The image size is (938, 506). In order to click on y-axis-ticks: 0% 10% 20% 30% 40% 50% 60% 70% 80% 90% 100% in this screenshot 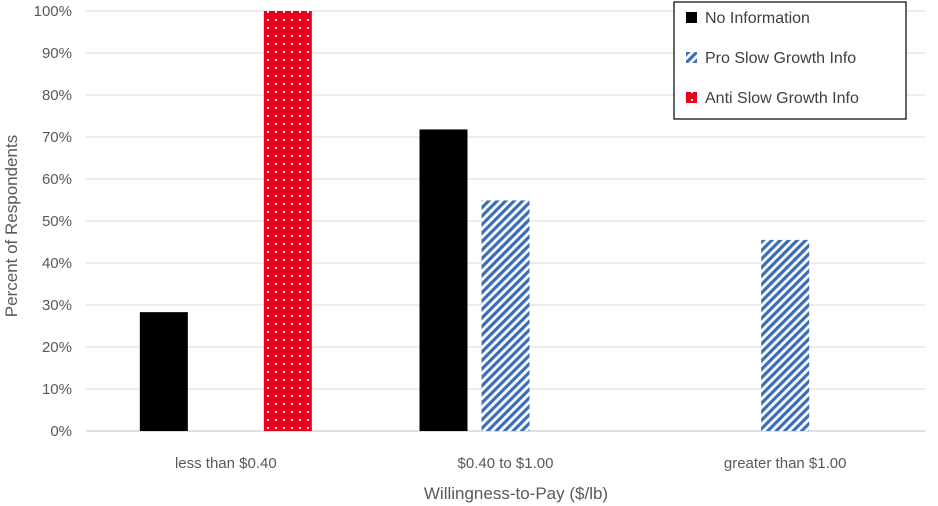, I will do `click(53, 221)`.